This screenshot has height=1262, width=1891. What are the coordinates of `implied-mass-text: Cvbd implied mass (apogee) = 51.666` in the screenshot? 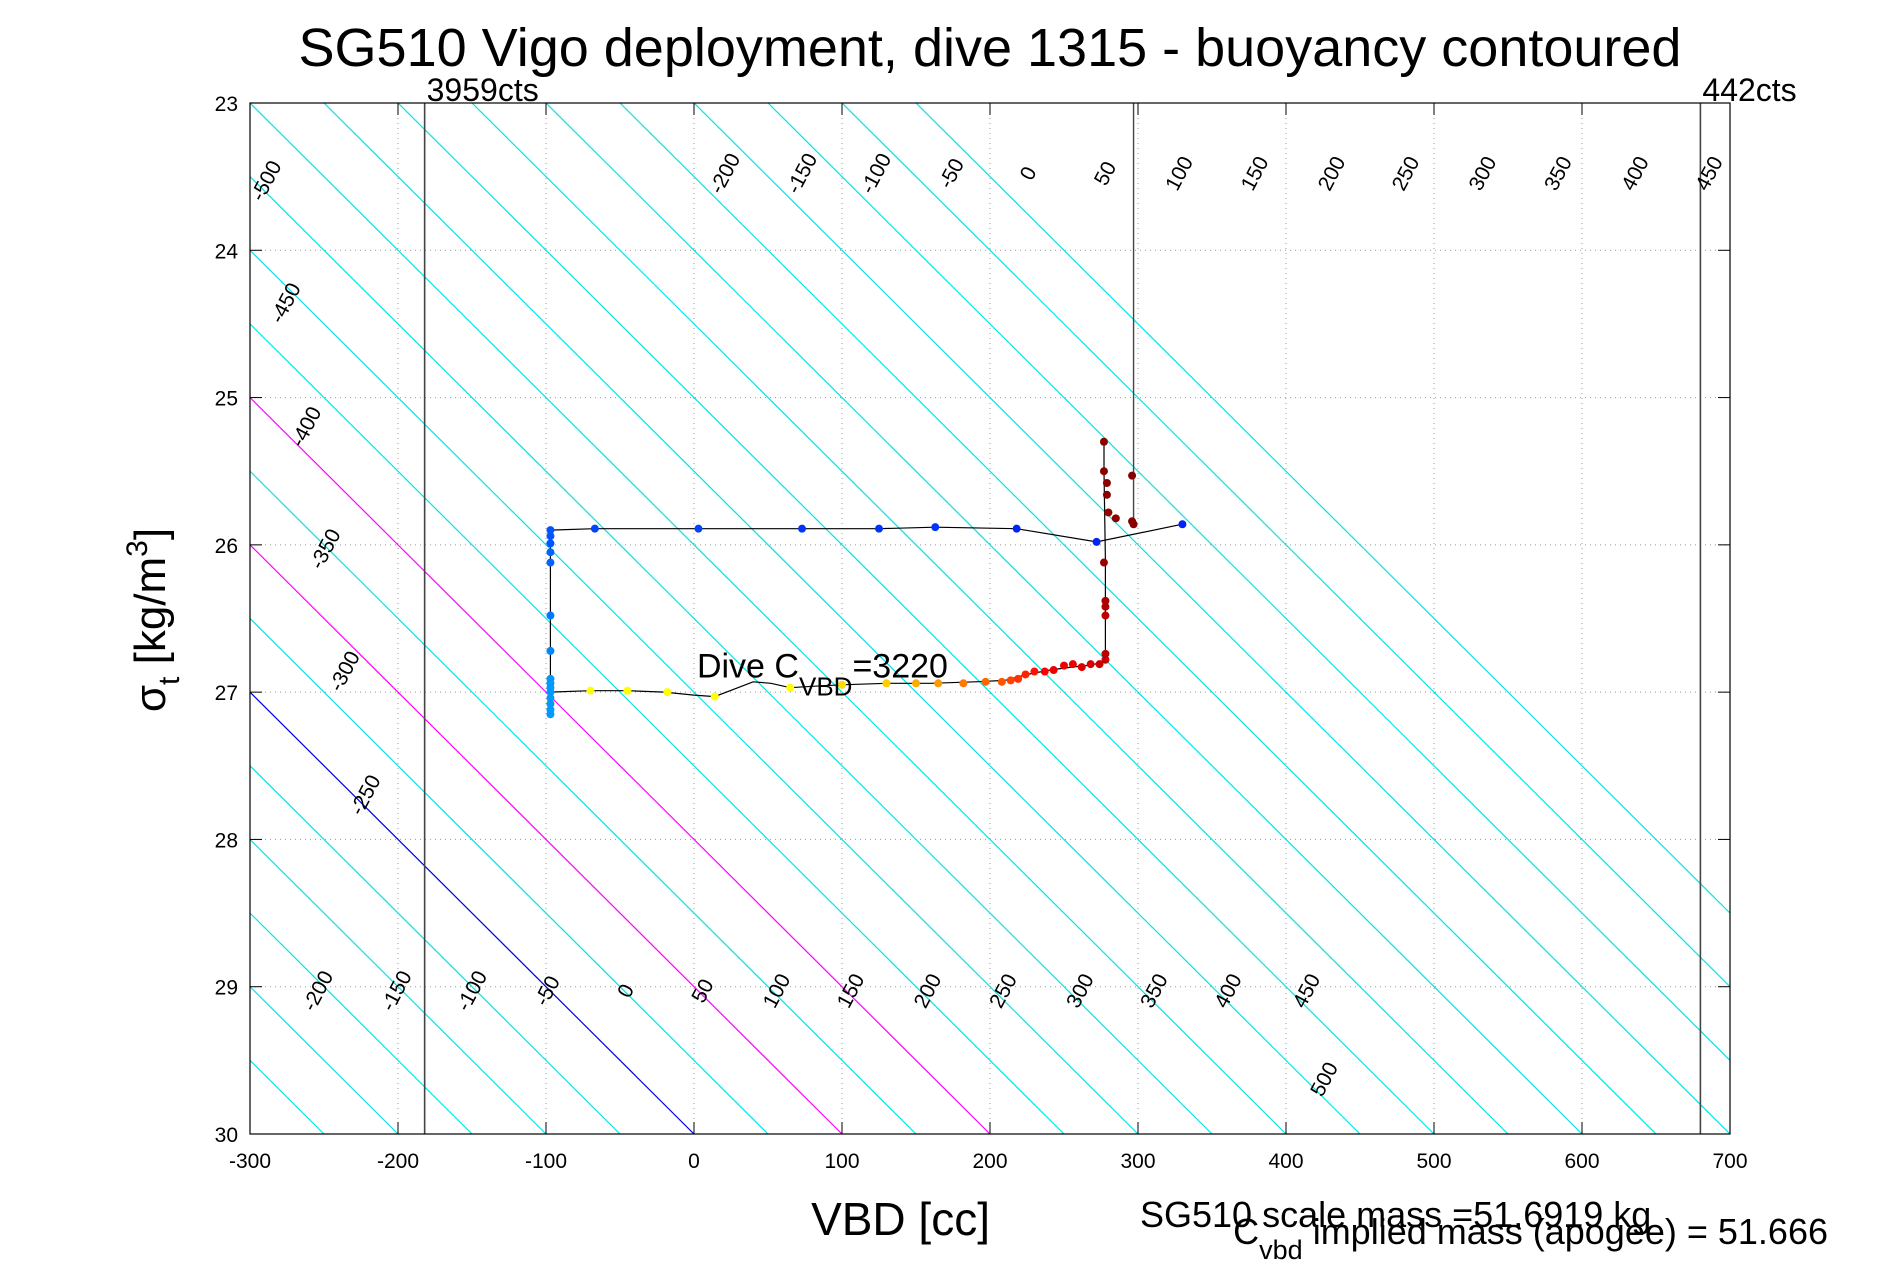 It's located at (1530, 1236).